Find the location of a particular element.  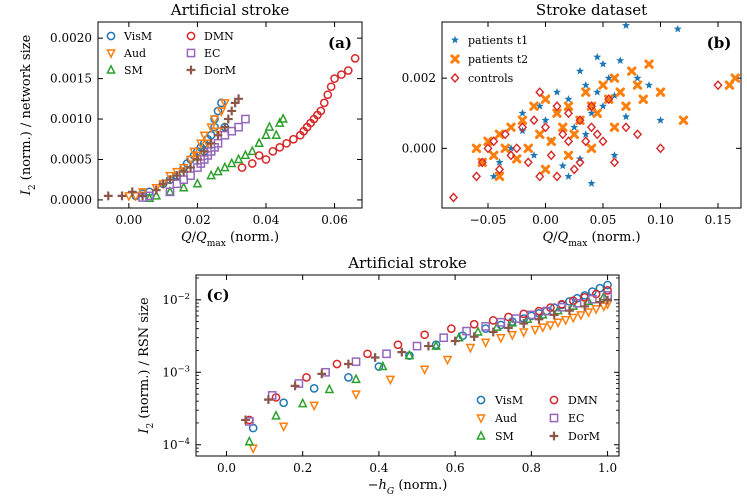

x-tick-label: 0.6 is located at coordinates (455, 468).